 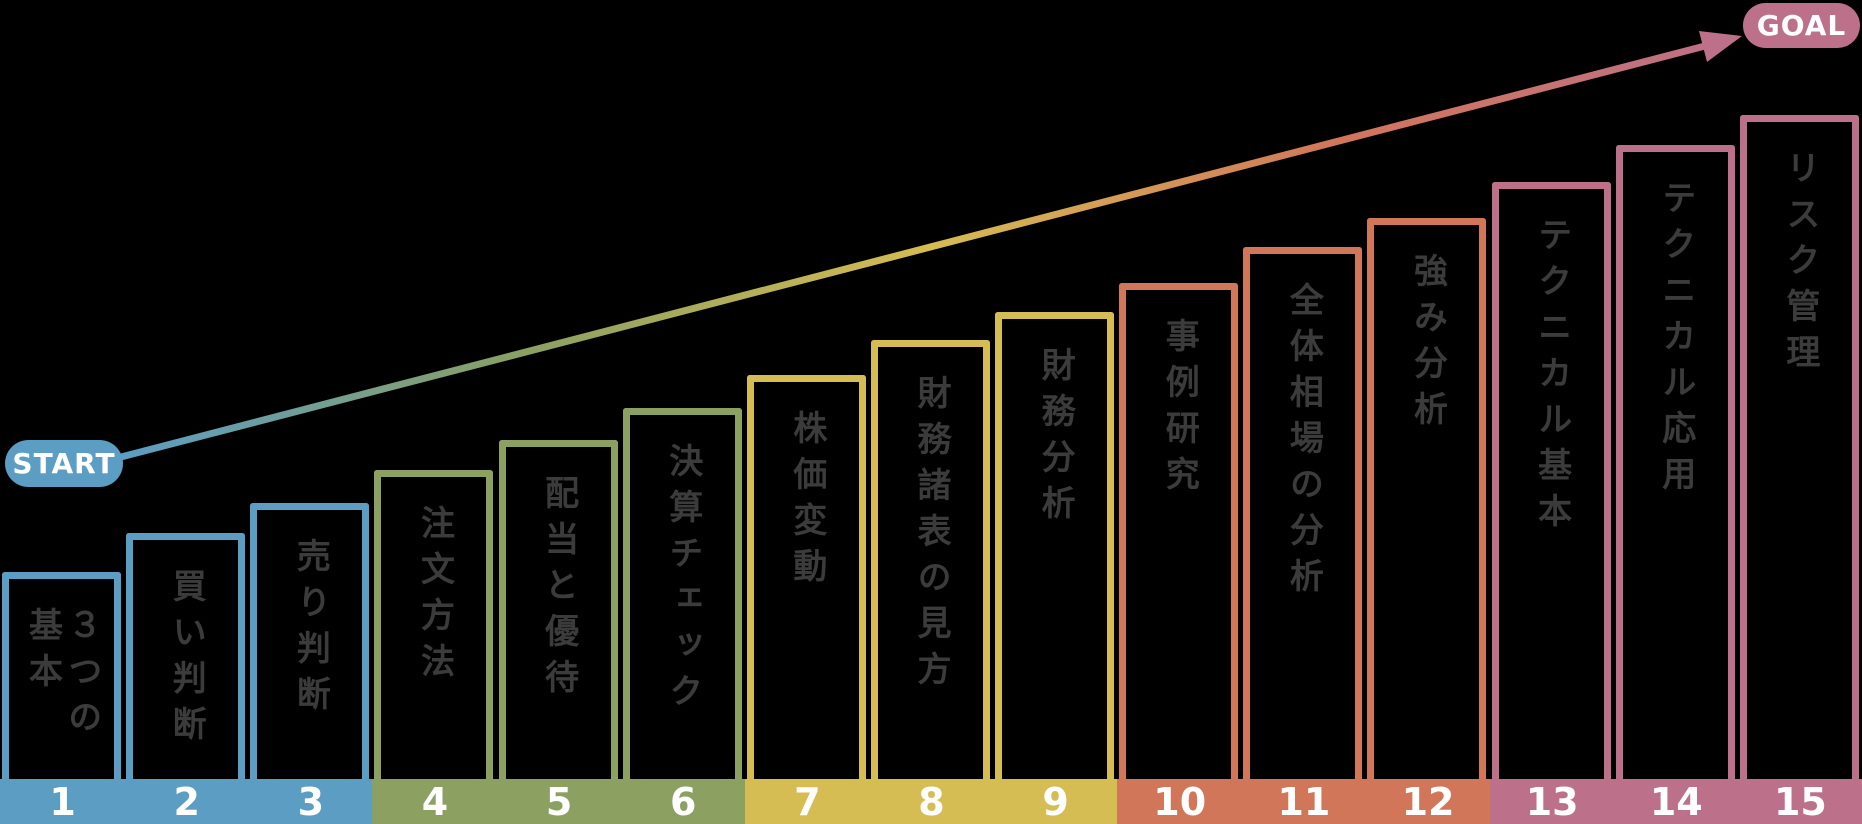 I want to click on step-number: 9, so click(x=1055, y=801).